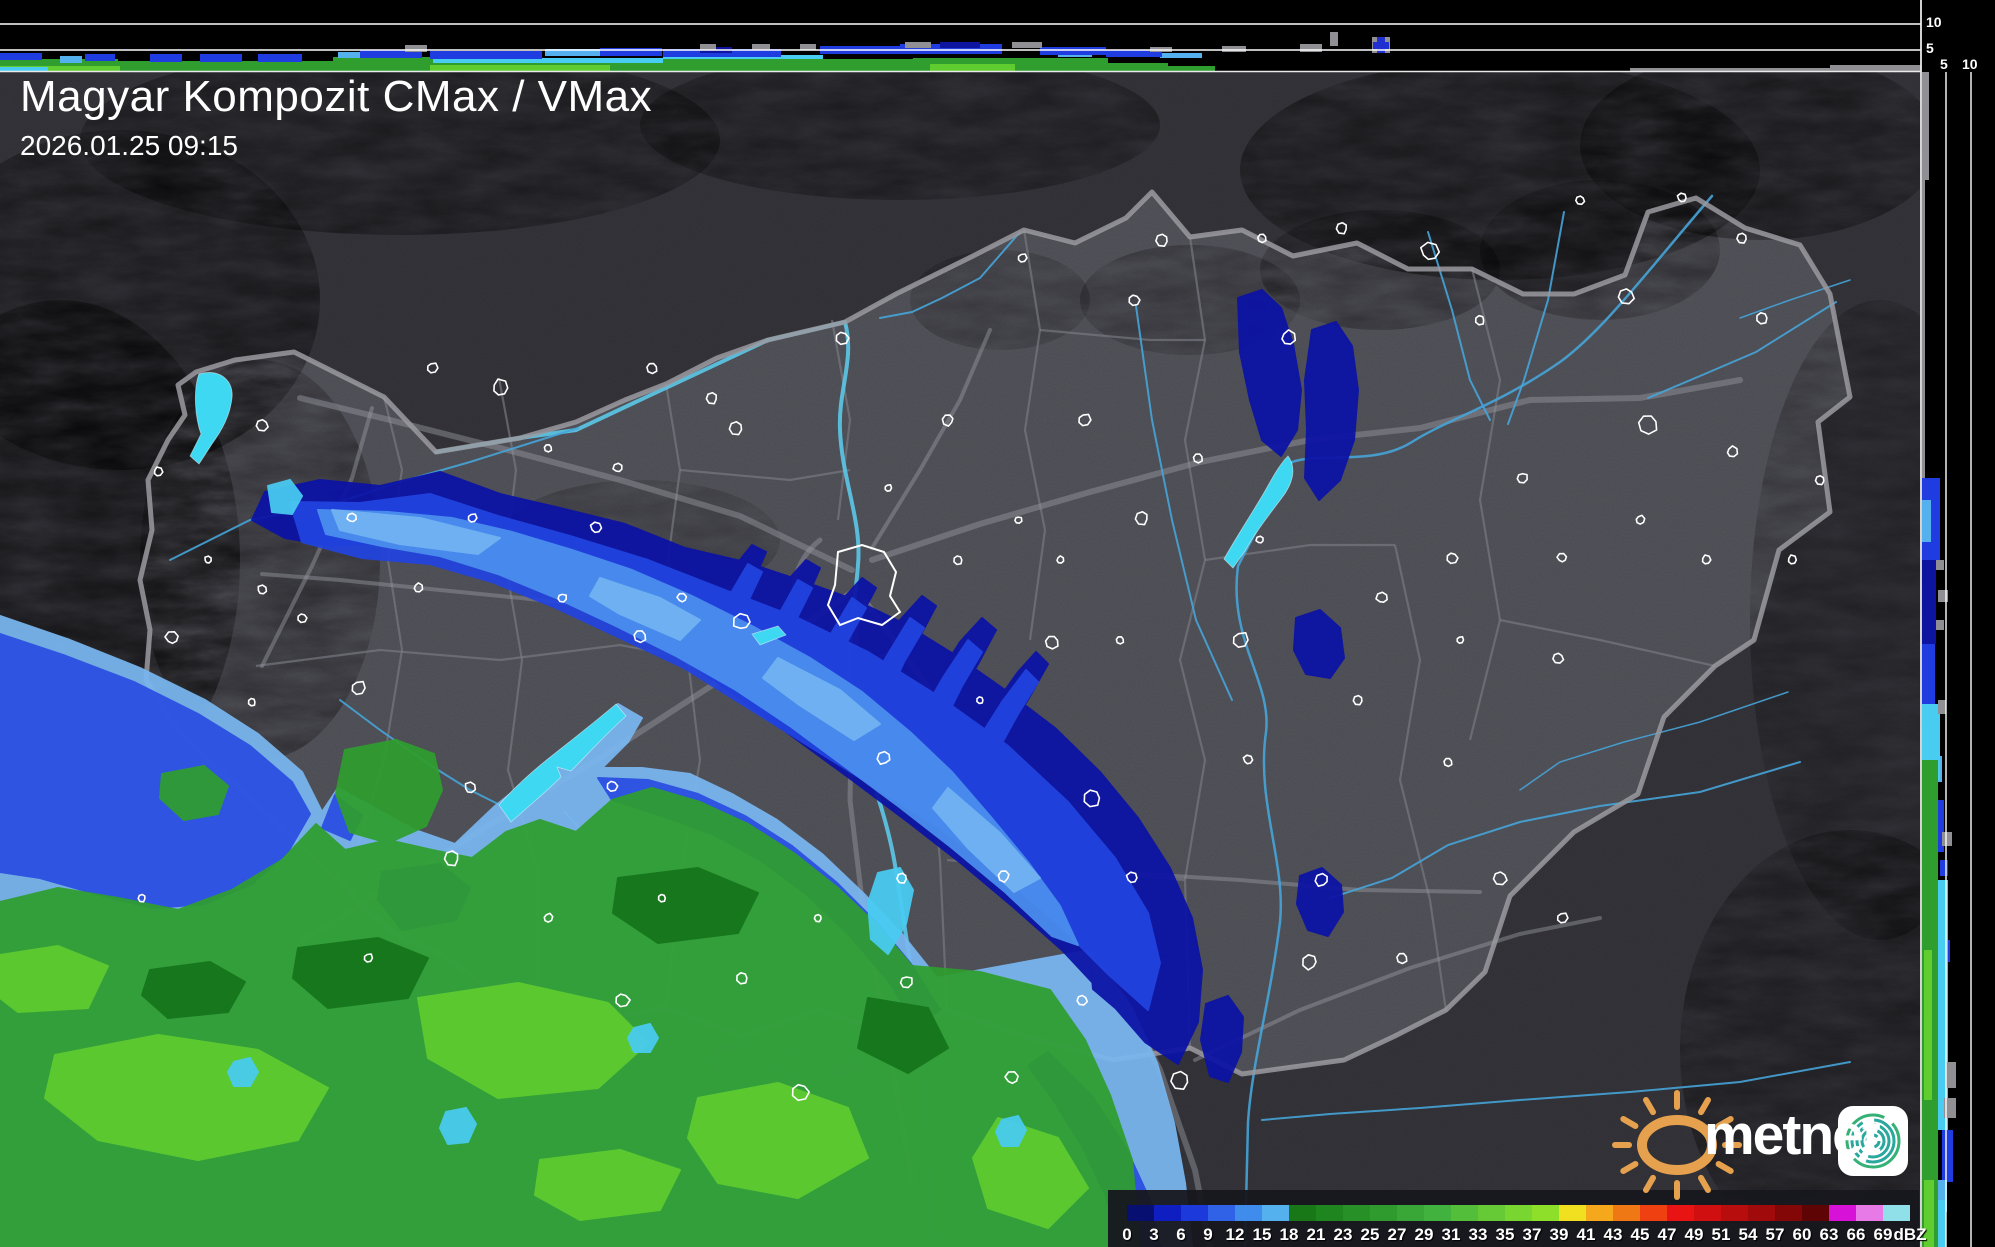  Describe the element at coordinates (1586, 1234) in the screenshot. I see `scalebar-value-label: 41` at that location.